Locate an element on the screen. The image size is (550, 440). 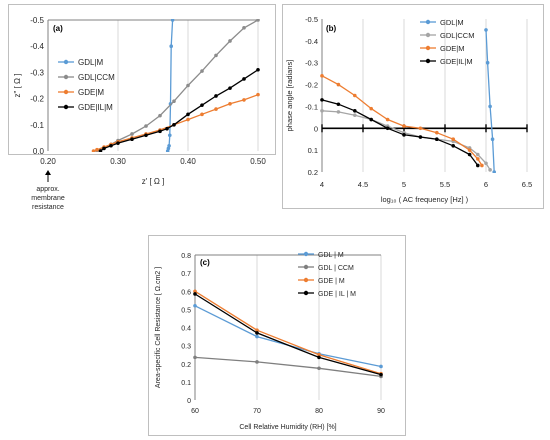
legend-marker-gde-il-m is located at coordinates (66, 107).